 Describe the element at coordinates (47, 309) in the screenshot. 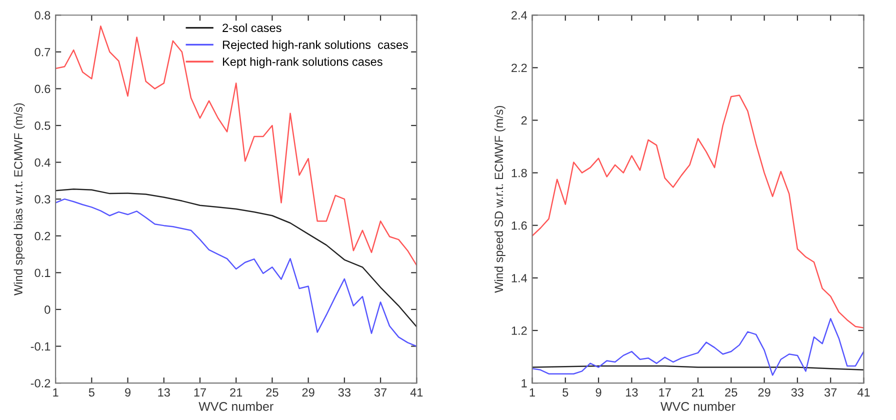

I see `y-tick-label: 0` at that location.